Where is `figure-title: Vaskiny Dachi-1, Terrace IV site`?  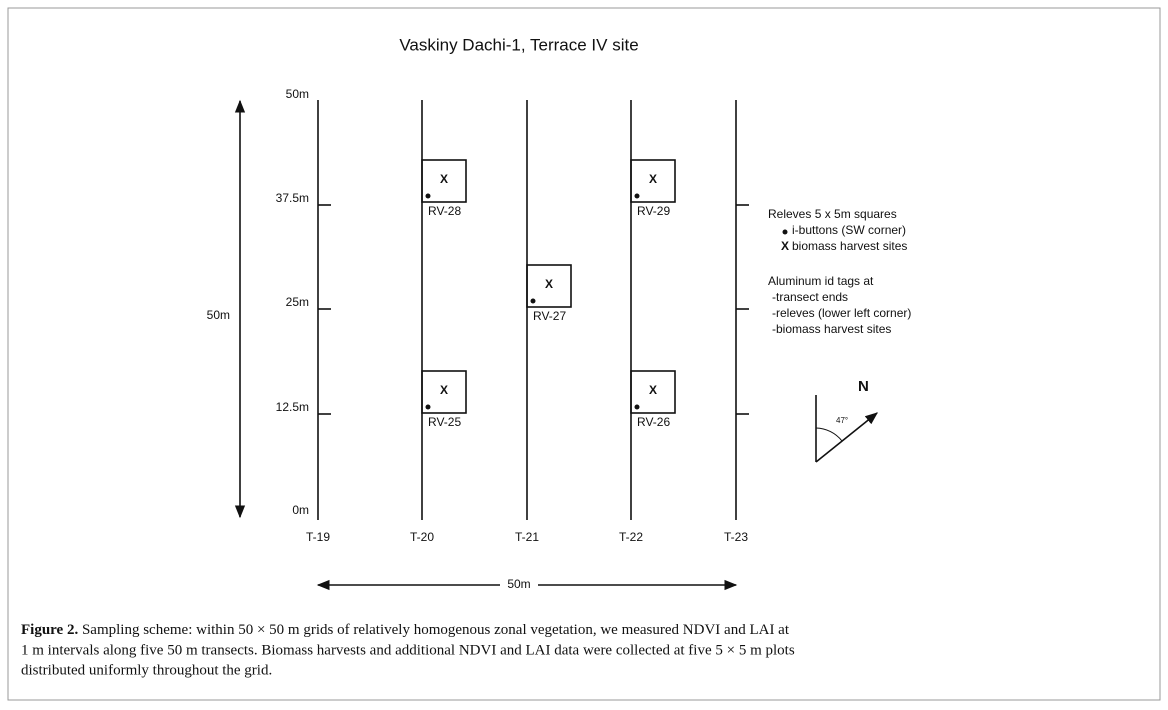
figure-title: Vaskiny Dachi-1, Terrace IV site is located at coordinates (518, 44).